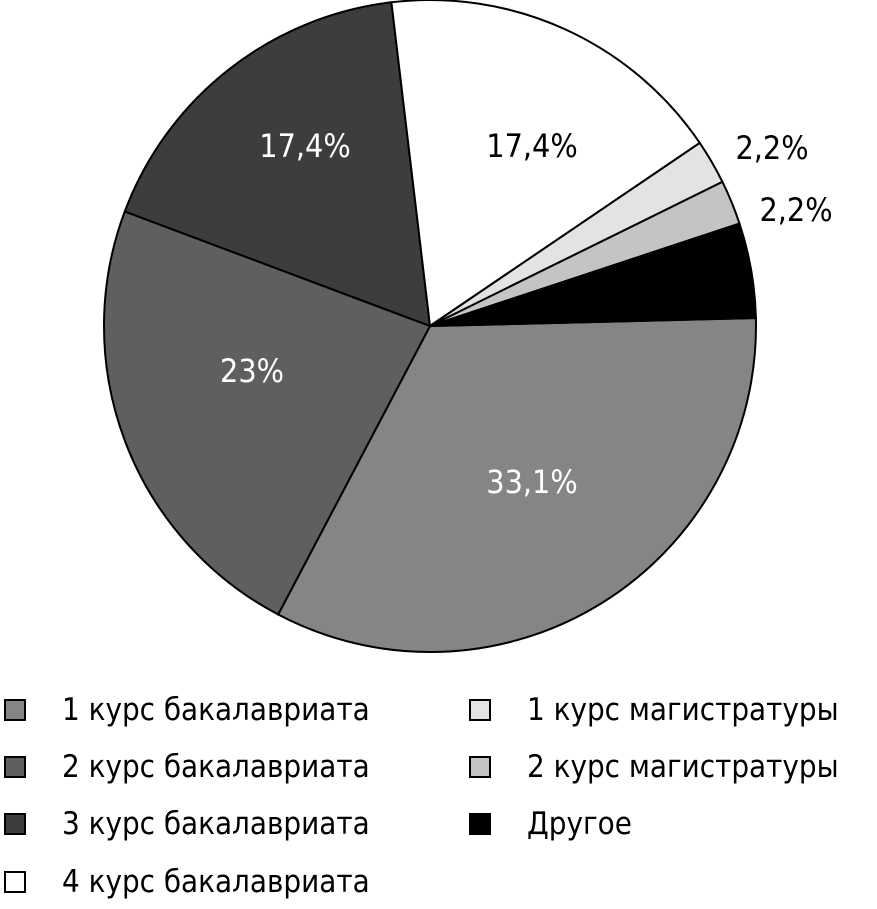 This screenshot has height=909, width=877. What do you see at coordinates (593, 274) in the screenshot?
I see `pie-slice-other` at bounding box center [593, 274].